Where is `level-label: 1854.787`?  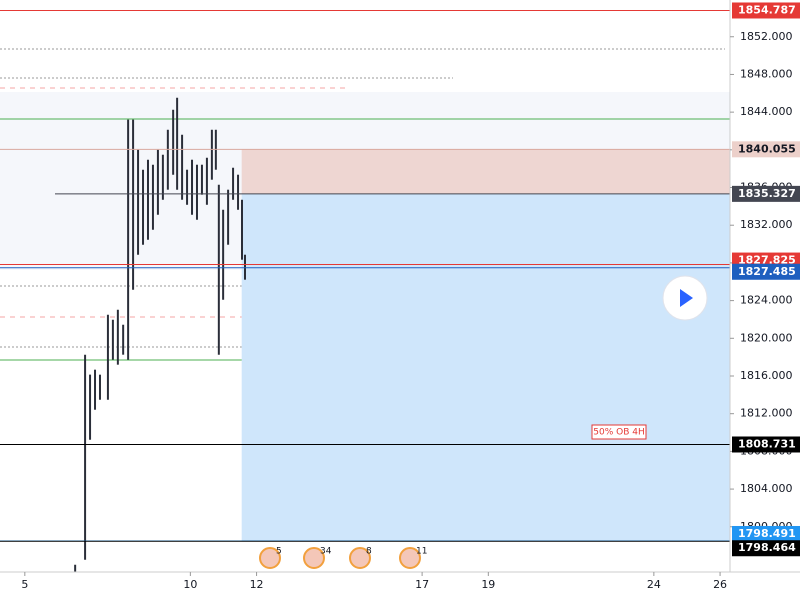
level-label: 1854.787 is located at coordinates (767, 9).